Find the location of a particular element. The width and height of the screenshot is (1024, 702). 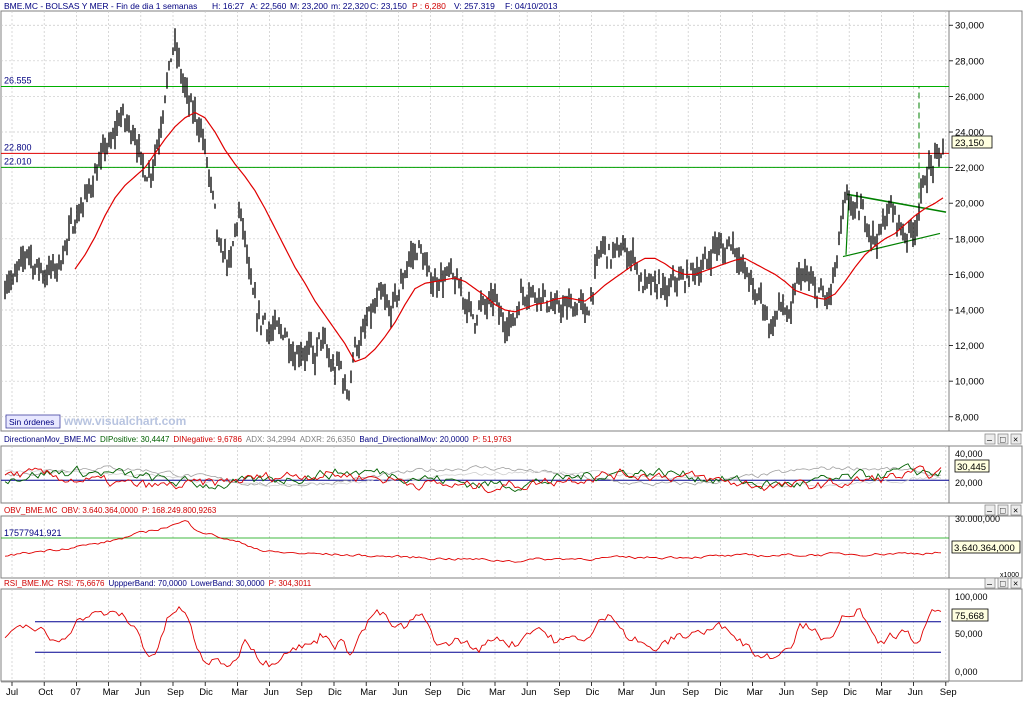

x-tick-label: Jul is located at coordinates (12, 692).